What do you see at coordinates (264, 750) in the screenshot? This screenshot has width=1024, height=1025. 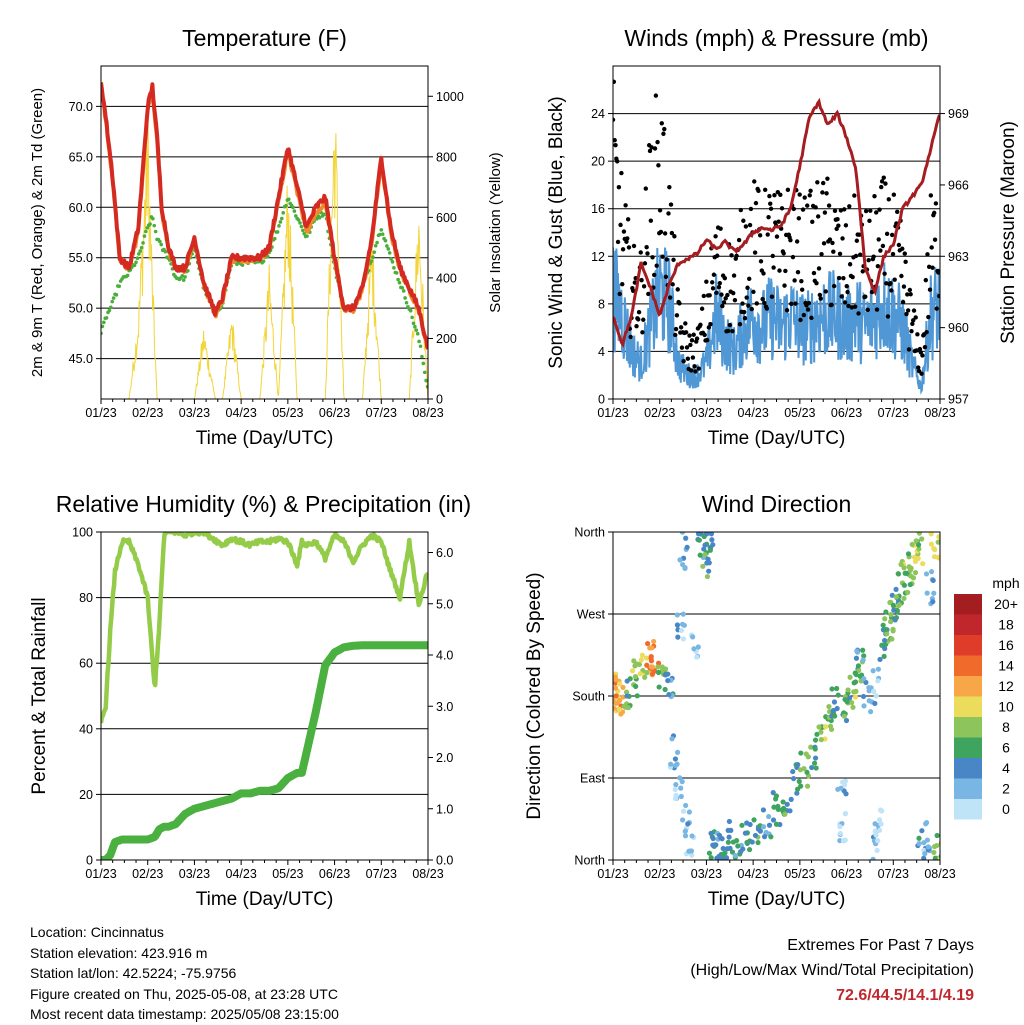 I see `precip-line` at bounding box center [264, 750].